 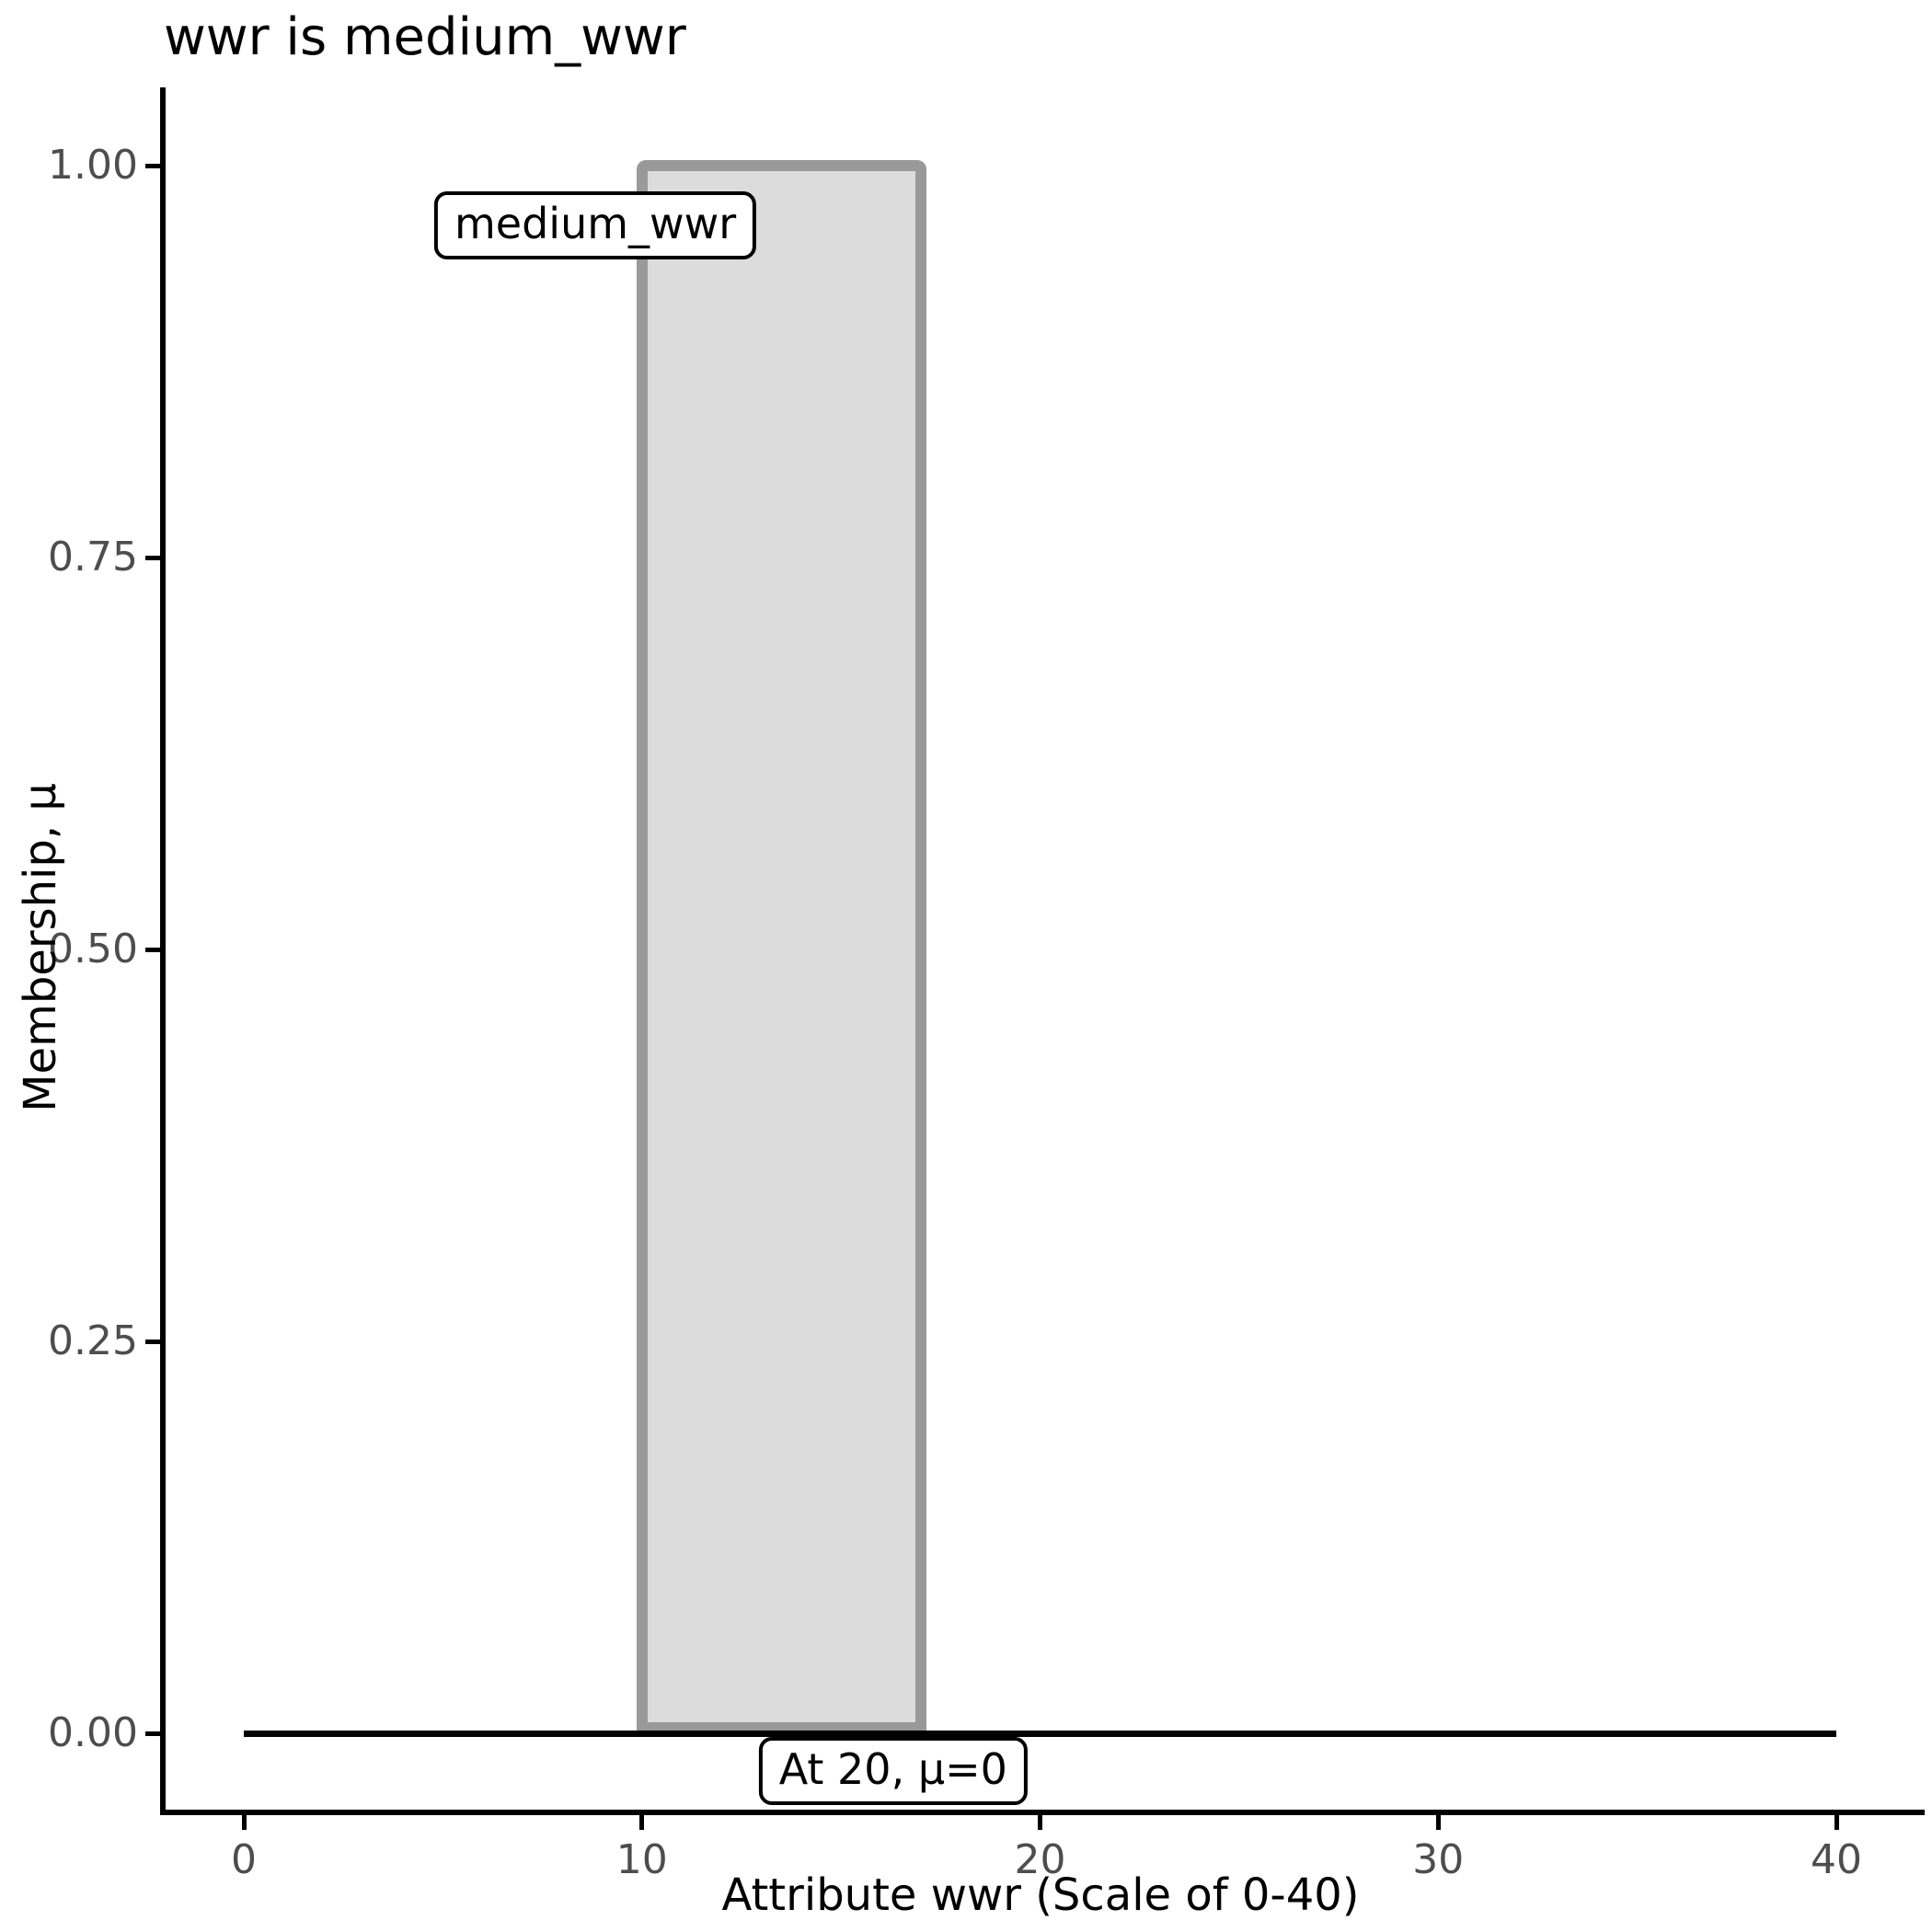 I want to click on annotation-label-box: At 20, μ=0, so click(x=893, y=1770).